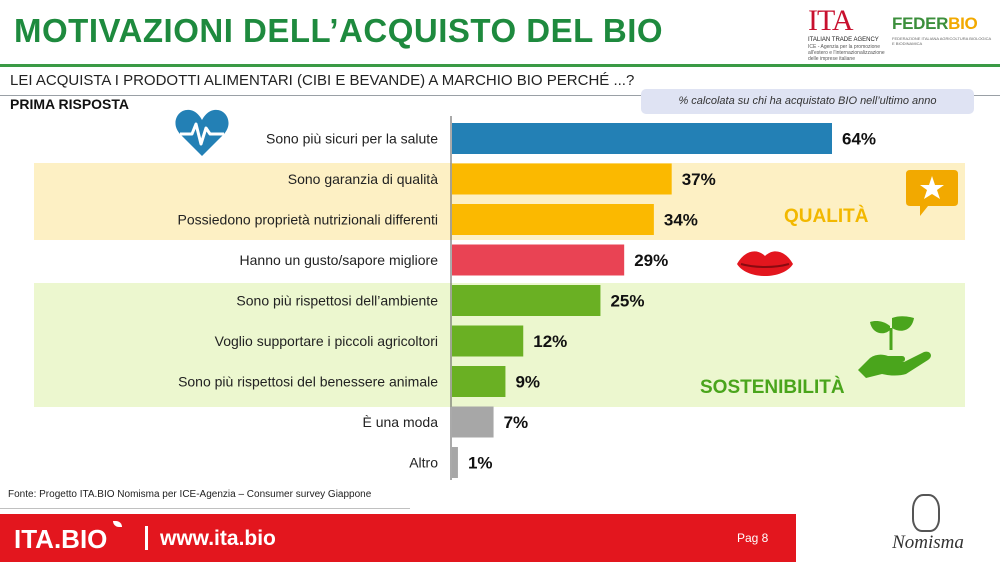 This screenshot has height=562, width=1000. I want to click on category-label-6: Voglio supportare i piccoli agricoltori, so click(326, 341).